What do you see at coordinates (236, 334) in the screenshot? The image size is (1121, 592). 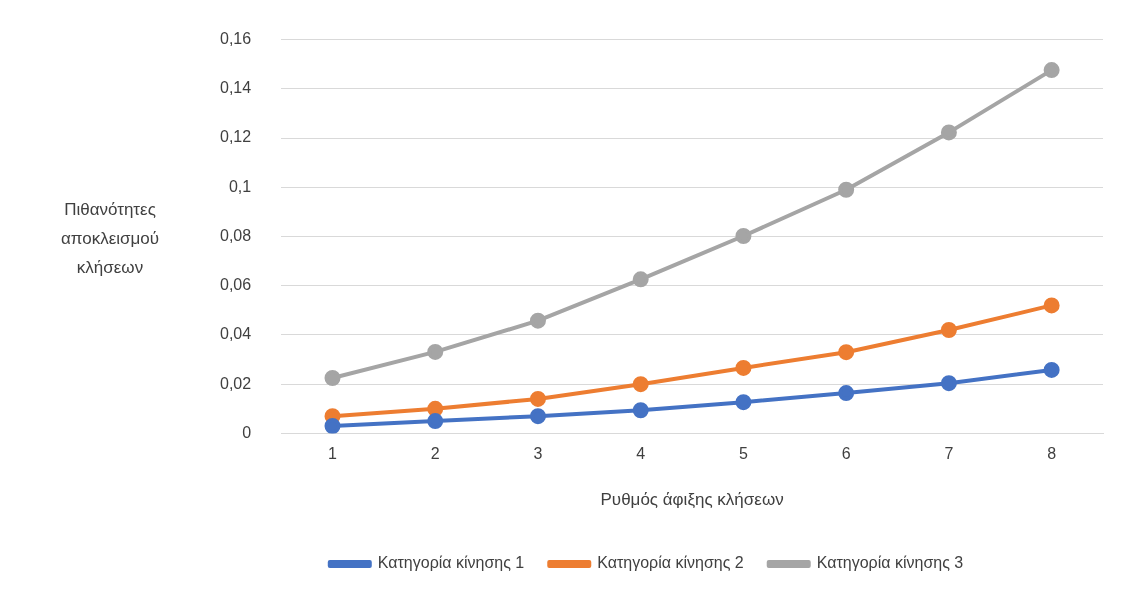 I see `y-tick-label: 0,04` at bounding box center [236, 334].